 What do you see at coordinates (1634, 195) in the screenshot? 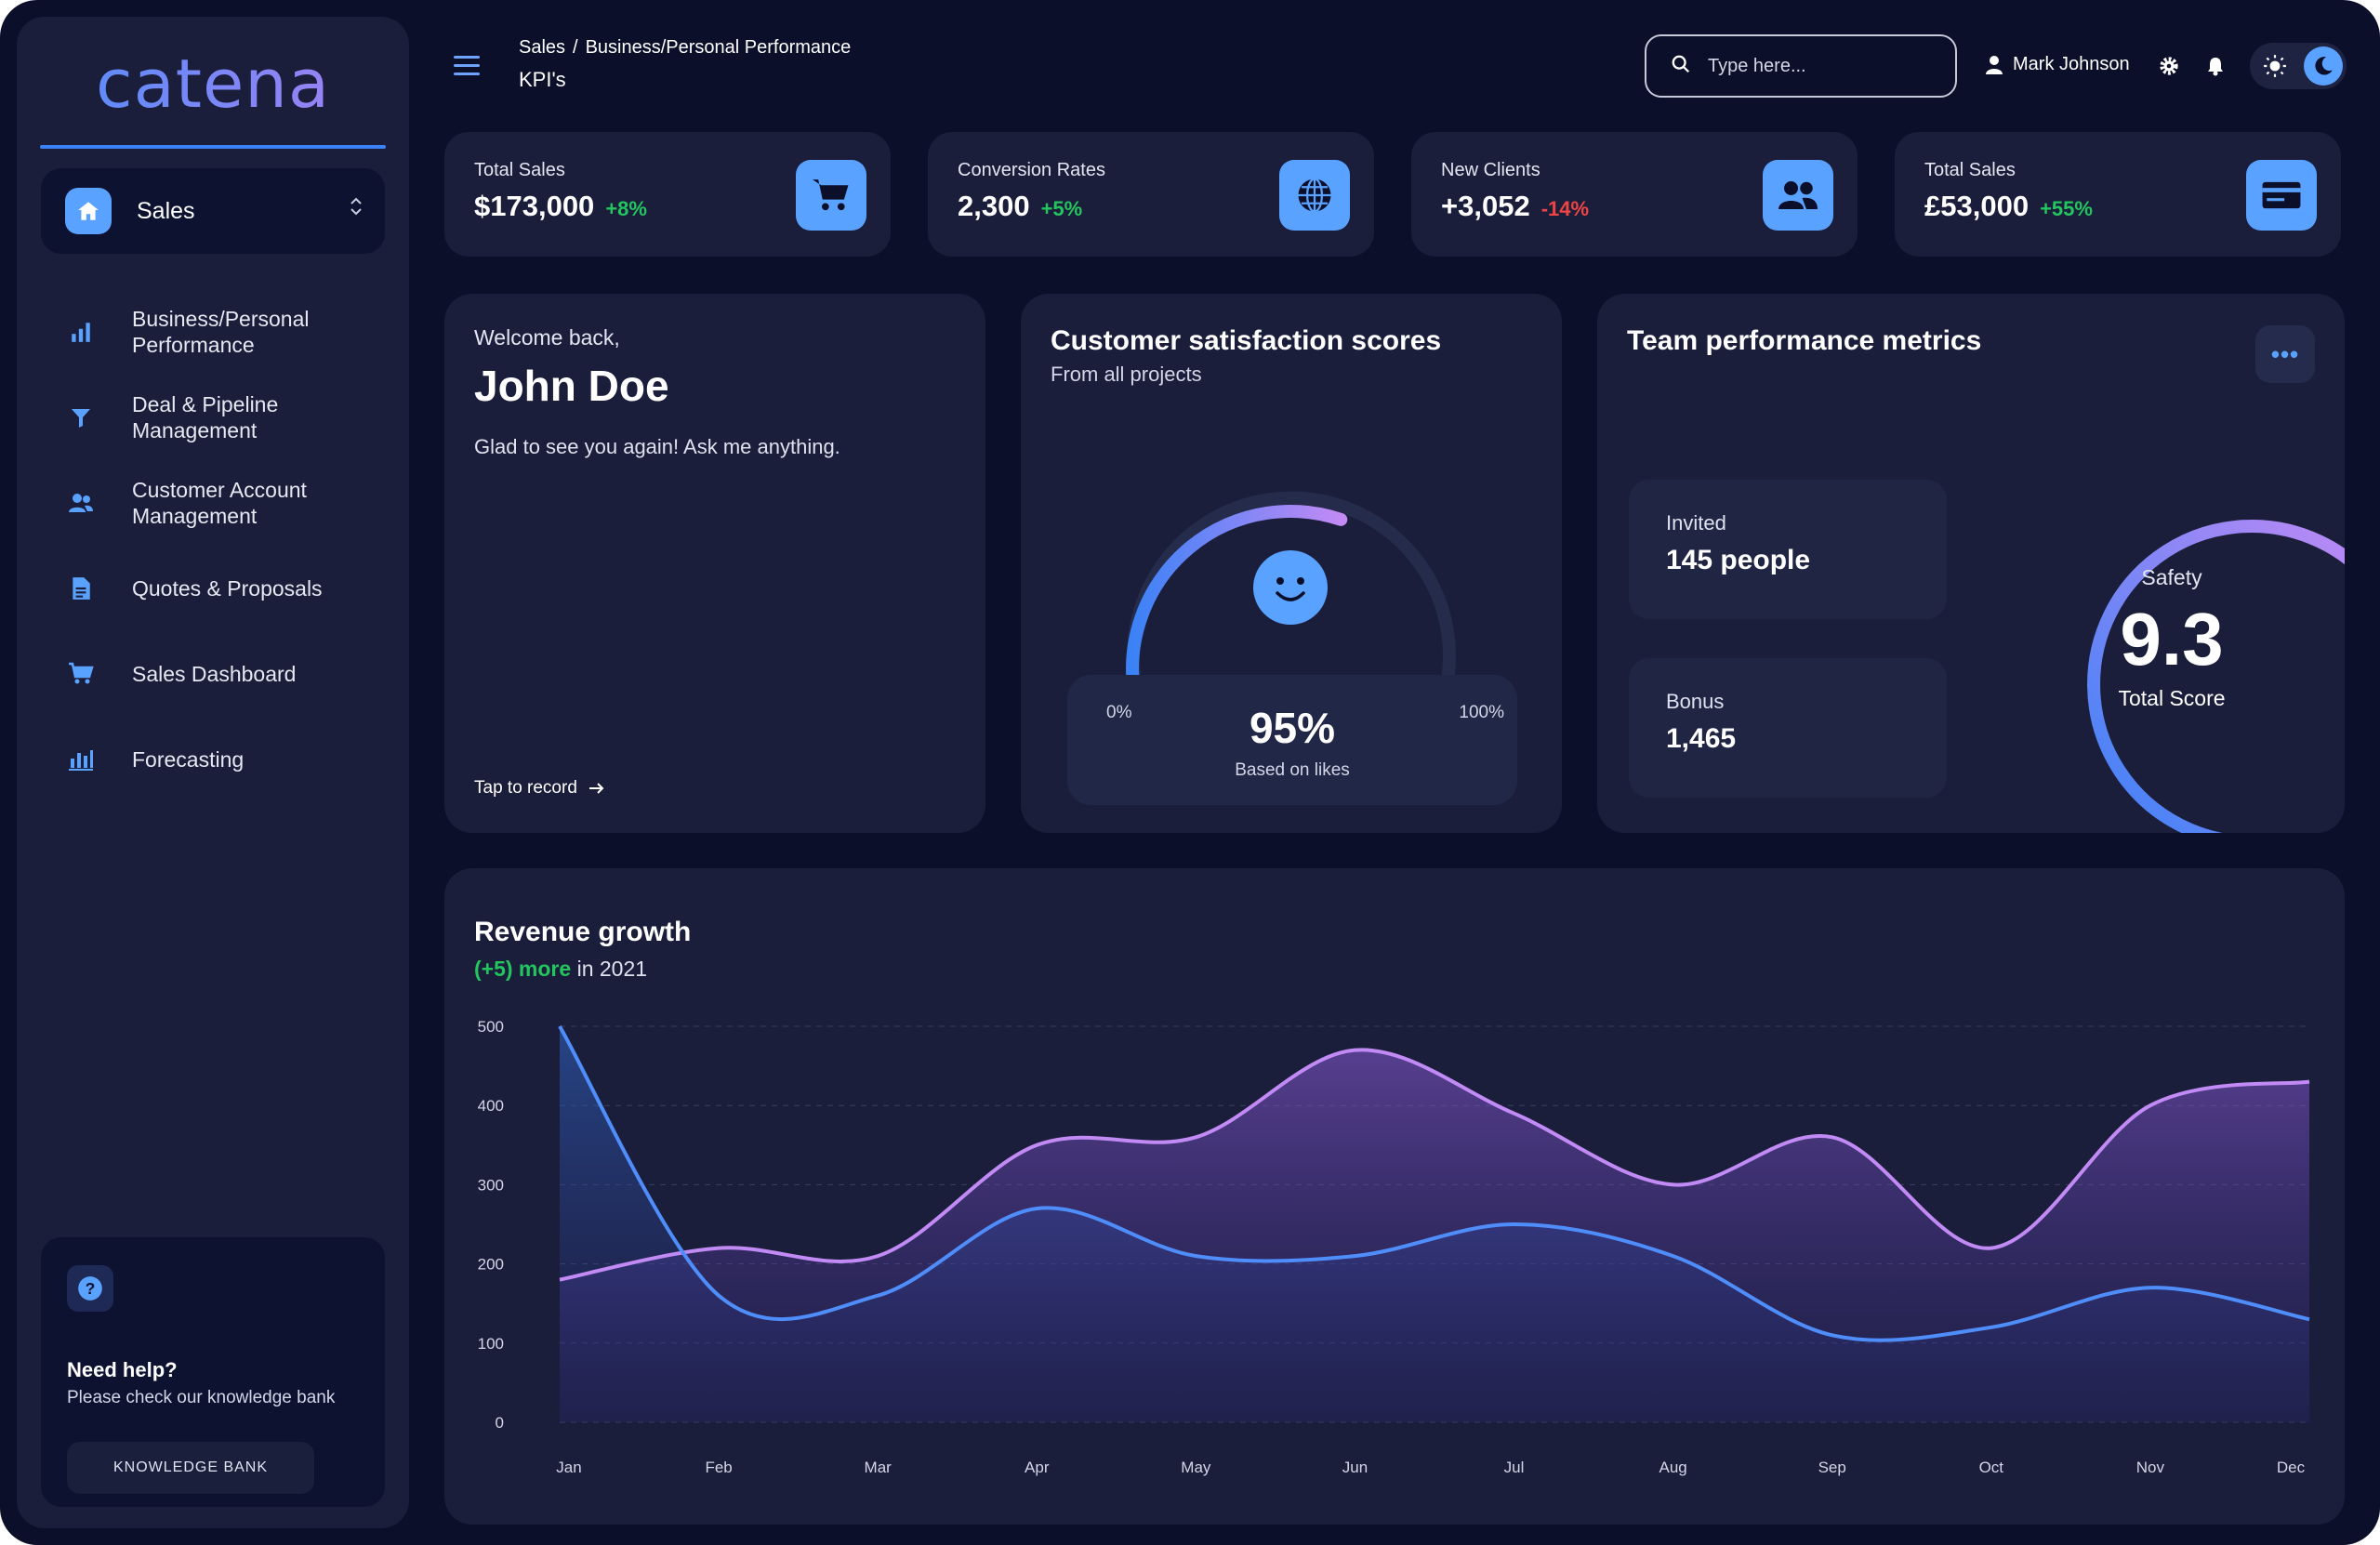
I see `kpi-card-new-clients: New Clients +3,052 -14%` at bounding box center [1634, 195].